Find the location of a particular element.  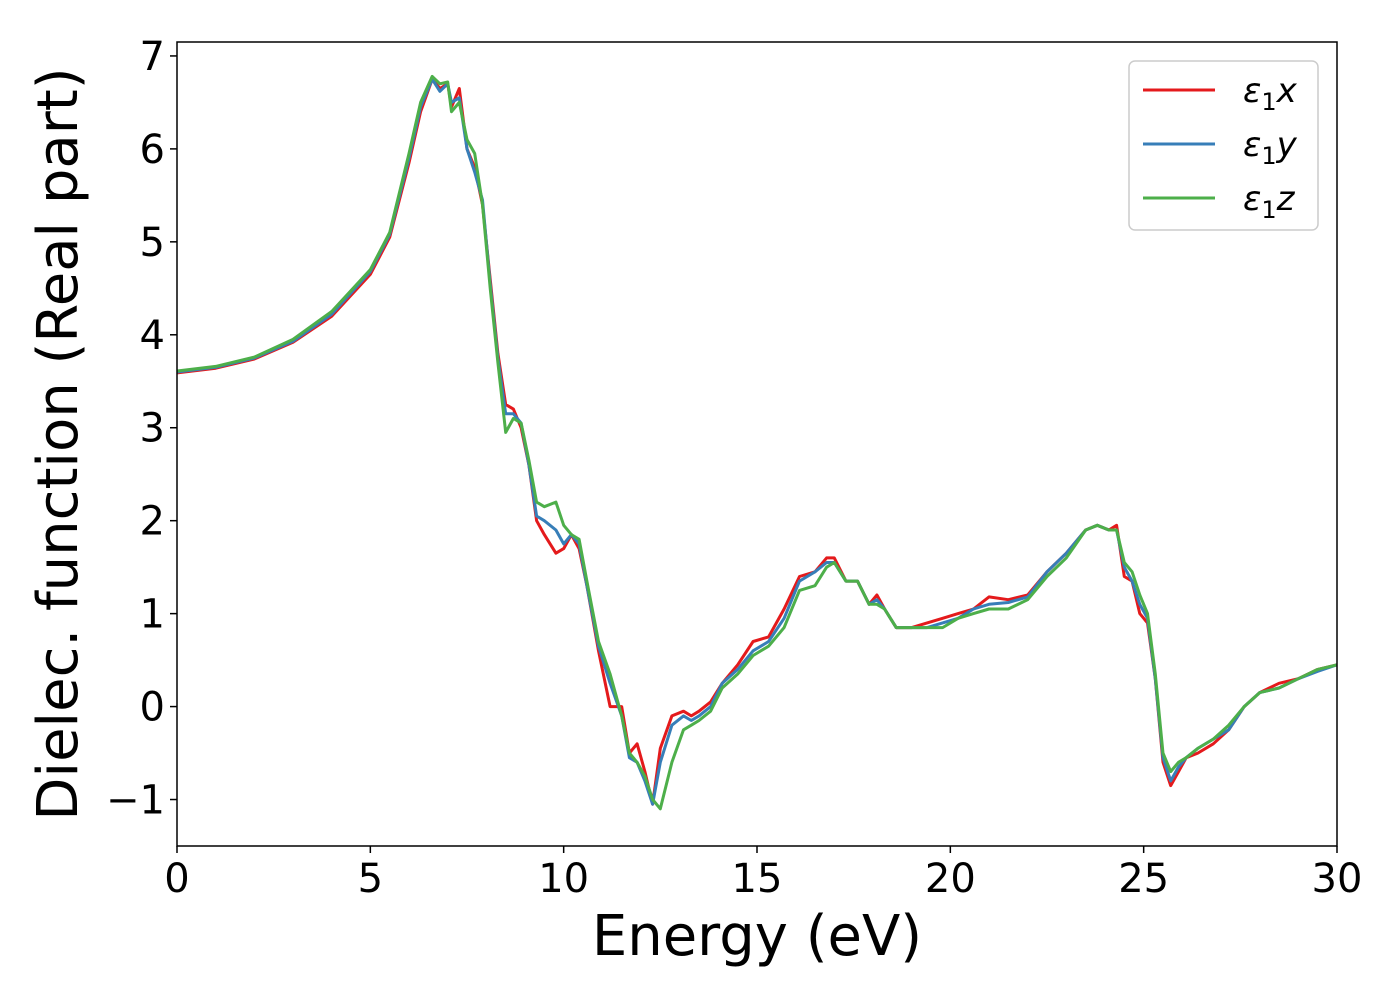

x-axis-label: Energy (eV) is located at coordinates (757, 936).